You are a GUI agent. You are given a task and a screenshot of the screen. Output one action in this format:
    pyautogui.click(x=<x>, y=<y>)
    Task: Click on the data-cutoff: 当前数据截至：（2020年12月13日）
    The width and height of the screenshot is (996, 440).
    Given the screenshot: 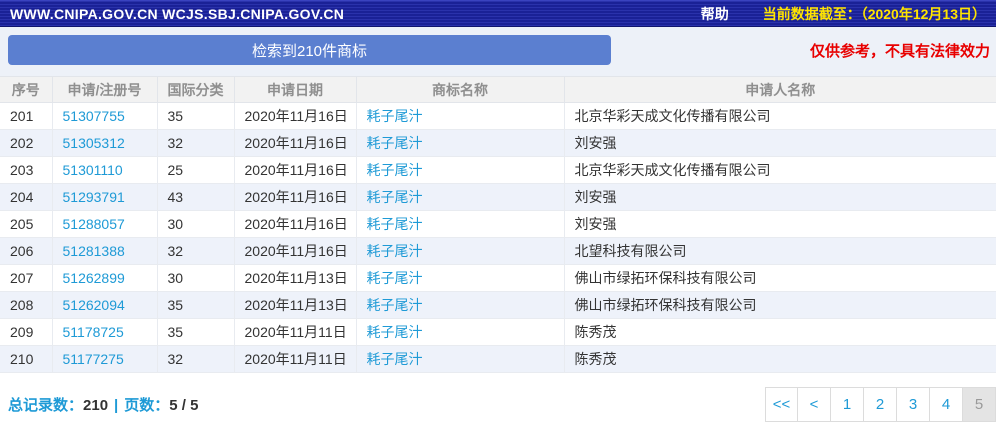 What is the action you would take?
    pyautogui.click(x=874, y=14)
    